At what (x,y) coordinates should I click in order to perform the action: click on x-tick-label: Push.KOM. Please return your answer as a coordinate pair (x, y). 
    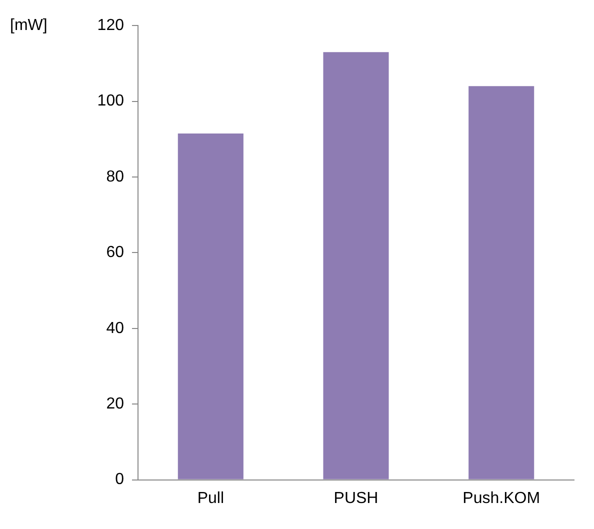
    Looking at the image, I should click on (501, 498).